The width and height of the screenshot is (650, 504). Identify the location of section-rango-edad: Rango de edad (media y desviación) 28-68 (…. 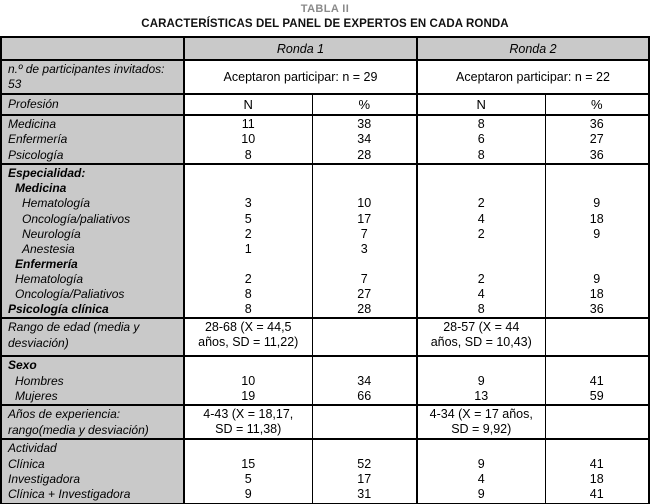
(325, 337).